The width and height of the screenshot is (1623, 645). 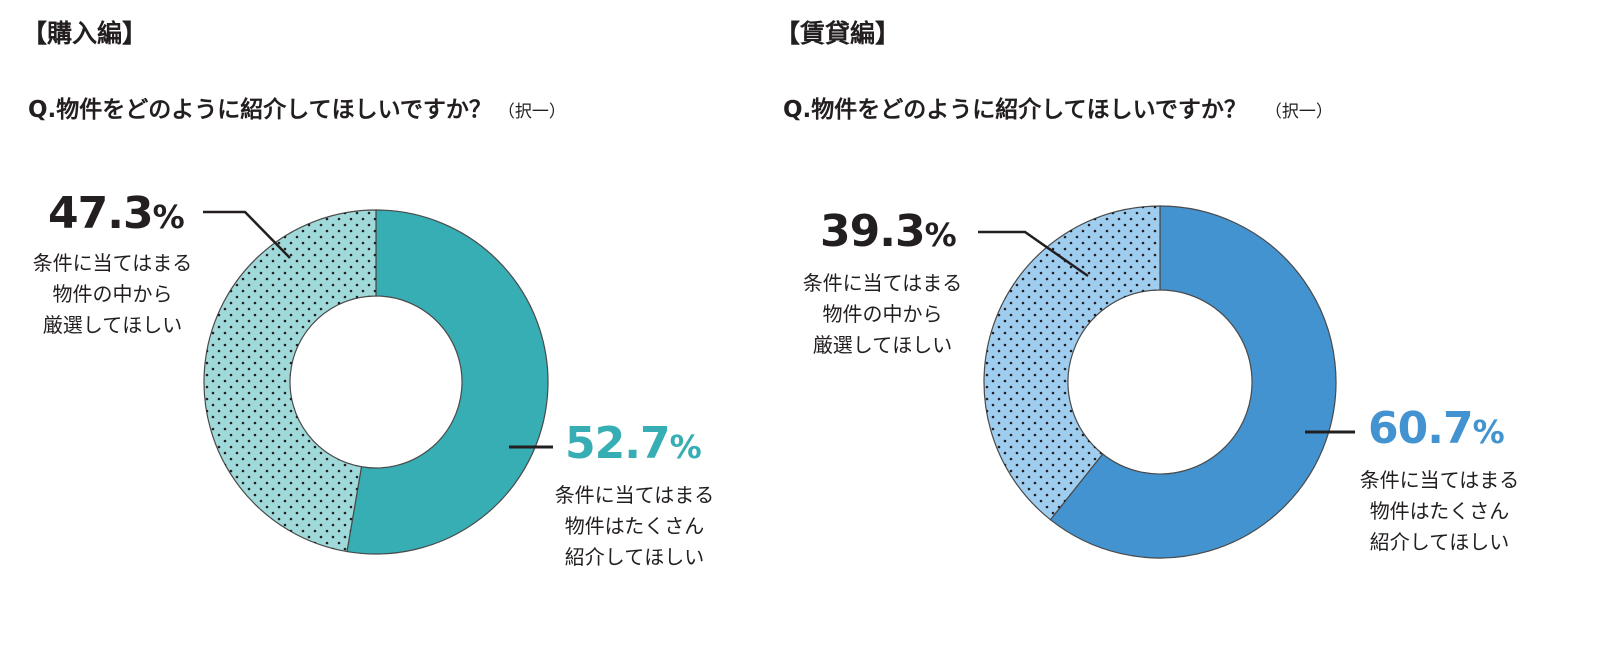 I want to click on pct-label-rental-select: 39.3%, so click(x=888, y=231).